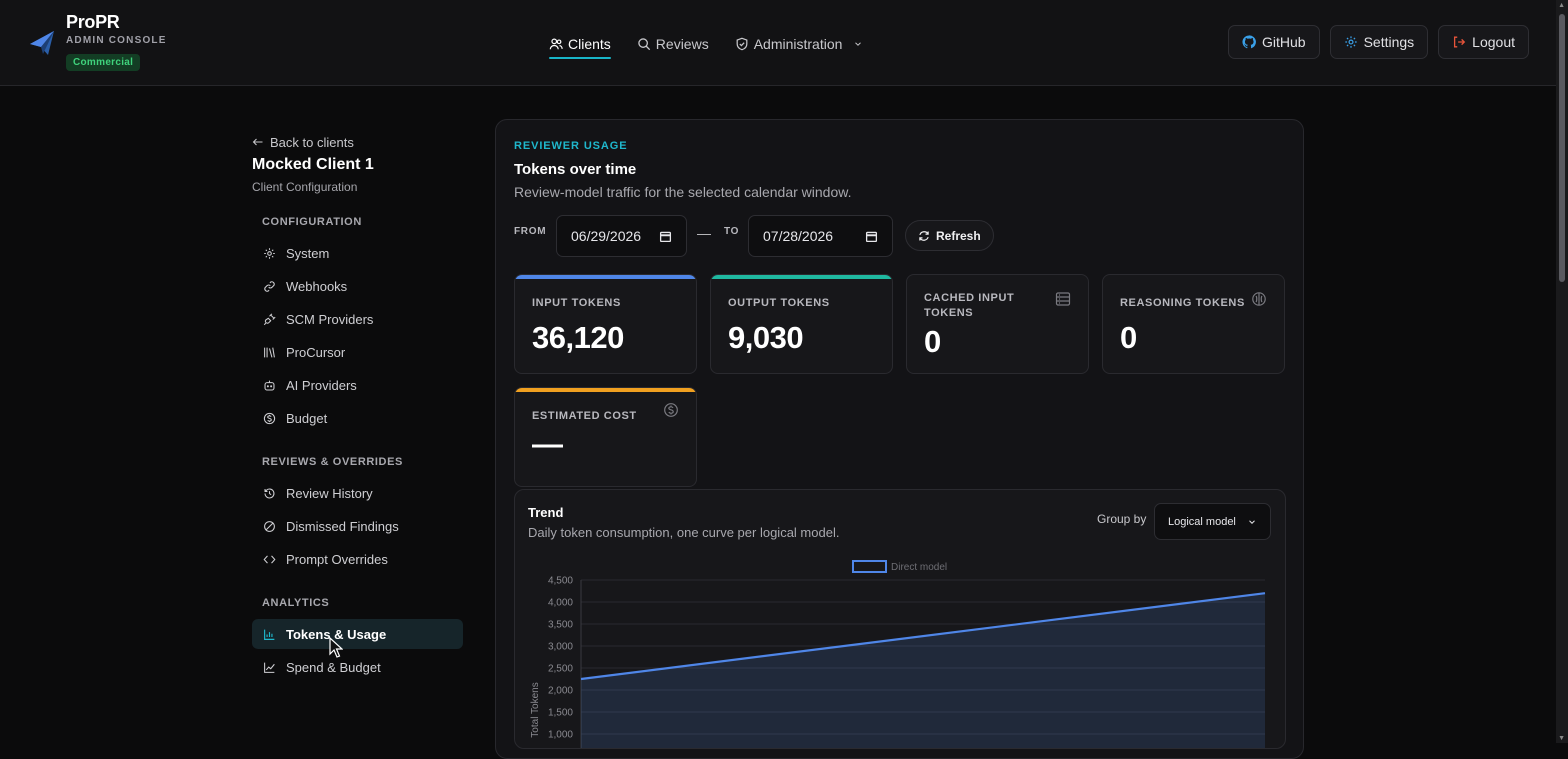 This screenshot has height=759, width=1568. Describe the element at coordinates (336, 647) in the screenshot. I see `mouse-cursor-icon` at that location.